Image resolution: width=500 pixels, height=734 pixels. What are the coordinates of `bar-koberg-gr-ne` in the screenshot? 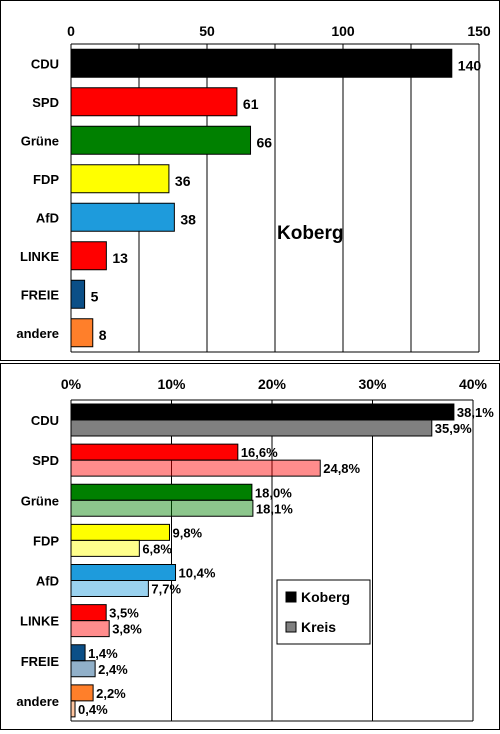 It's located at (161, 492).